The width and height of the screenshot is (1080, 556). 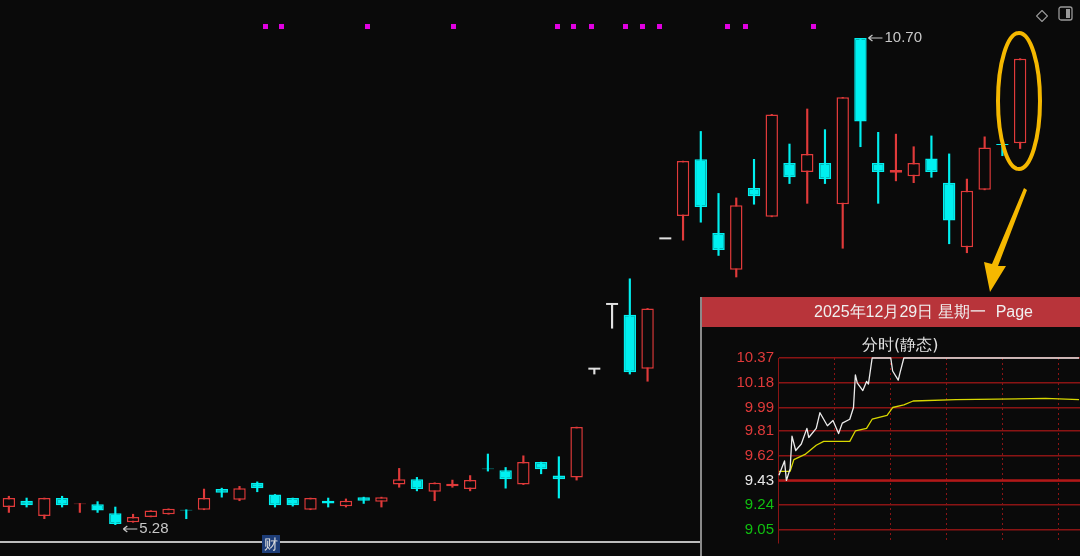 I want to click on y-tick-label: 9.62, so click(x=759, y=454).